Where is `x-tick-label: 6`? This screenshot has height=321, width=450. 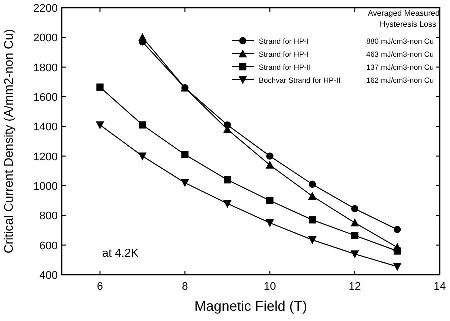 x-tick-label: 6 is located at coordinates (100, 287).